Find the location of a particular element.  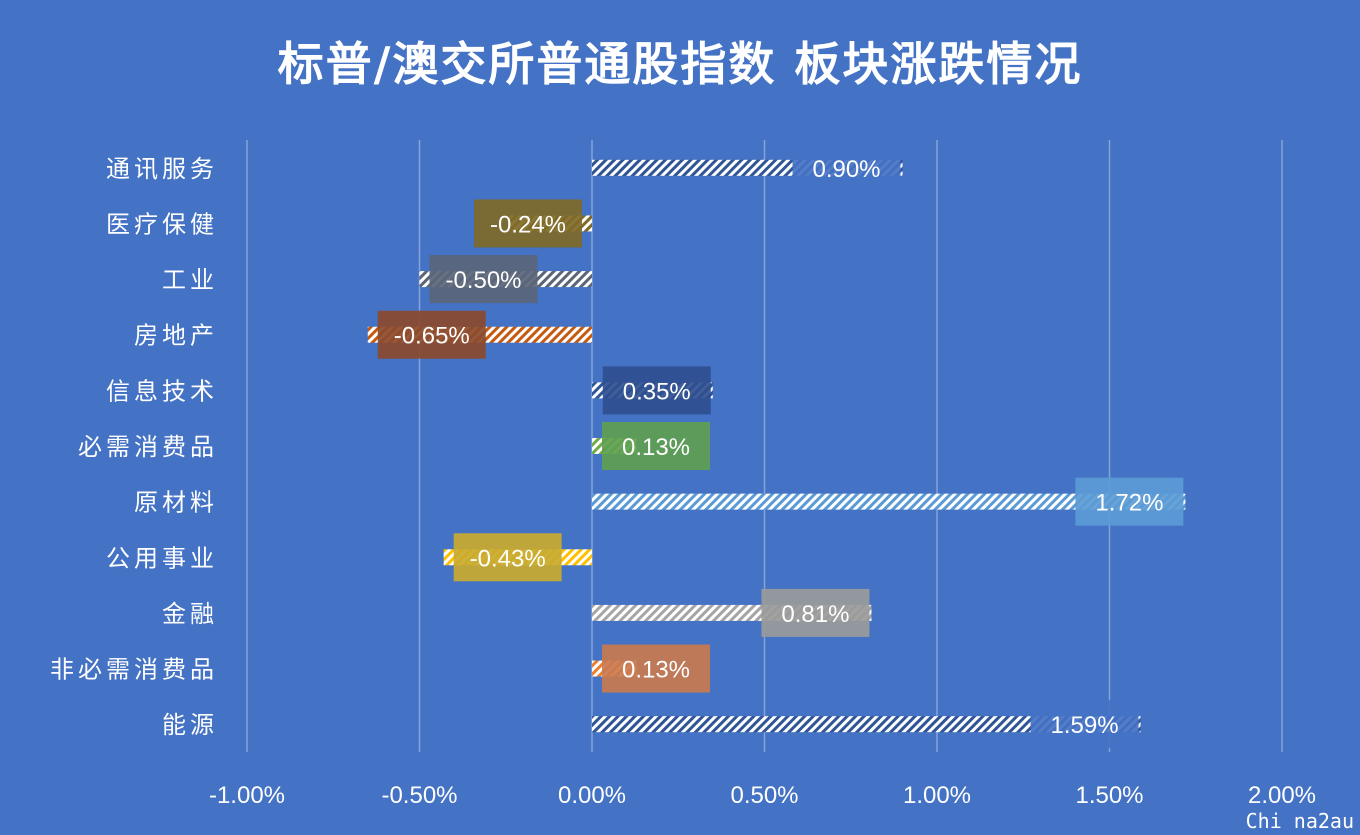

data-label: 1.59% is located at coordinates (1084, 724).